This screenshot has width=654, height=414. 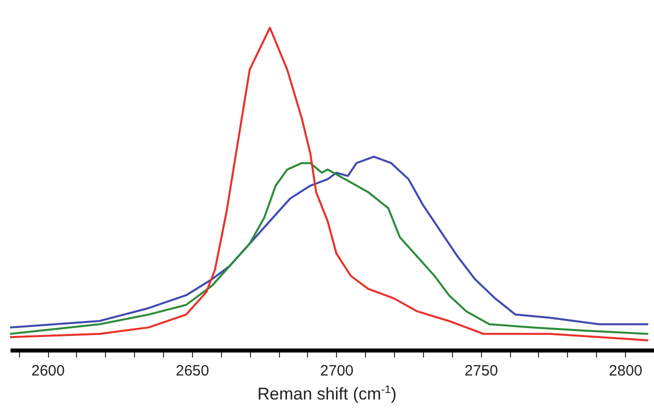 What do you see at coordinates (625, 371) in the screenshot?
I see `x-tick-label: 2800` at bounding box center [625, 371].